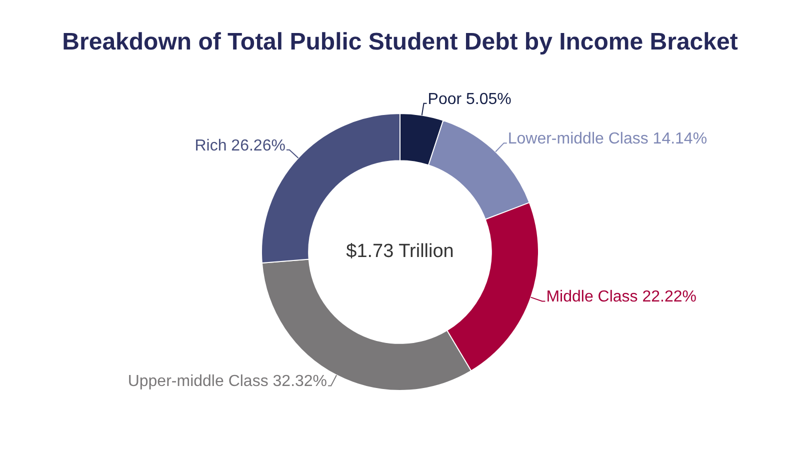  What do you see at coordinates (228, 381) in the screenshot?
I see `slice-label: Upper-middle Class 32.32%` at bounding box center [228, 381].